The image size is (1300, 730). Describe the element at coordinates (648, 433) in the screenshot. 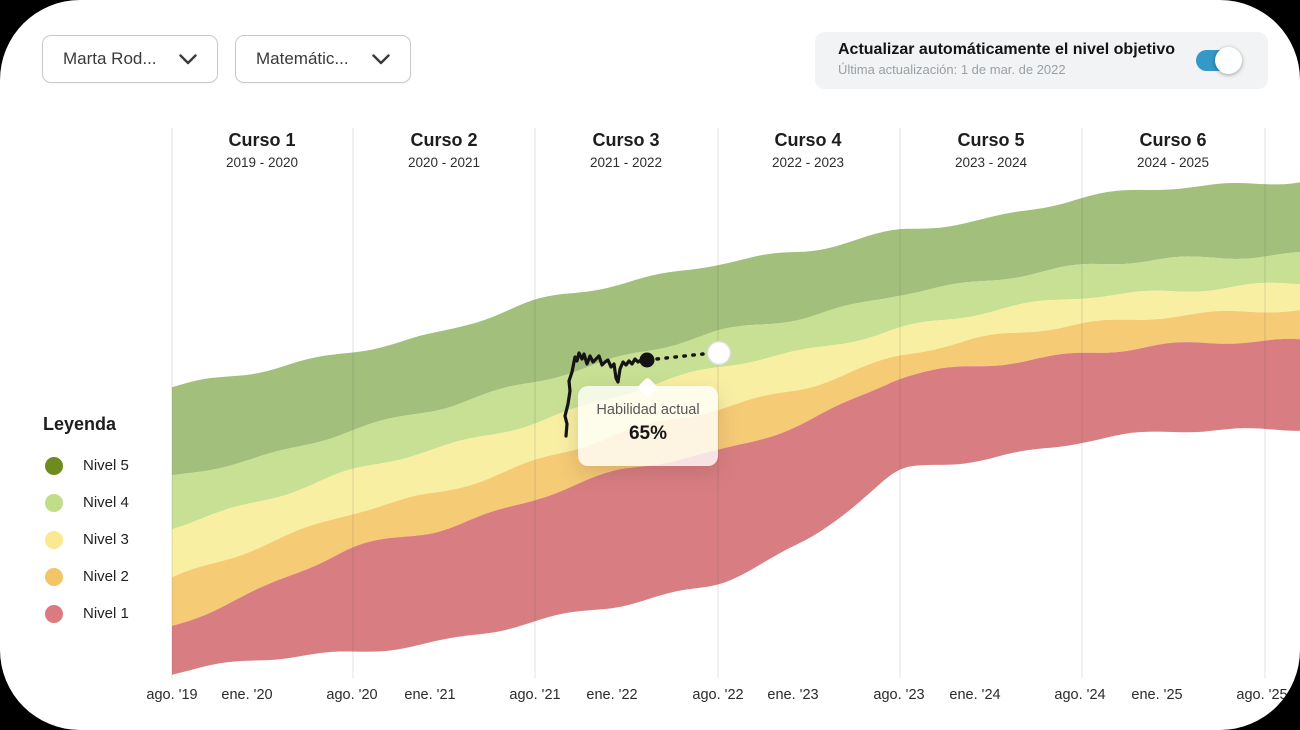

I see `tooltip-value: 65%` at that location.